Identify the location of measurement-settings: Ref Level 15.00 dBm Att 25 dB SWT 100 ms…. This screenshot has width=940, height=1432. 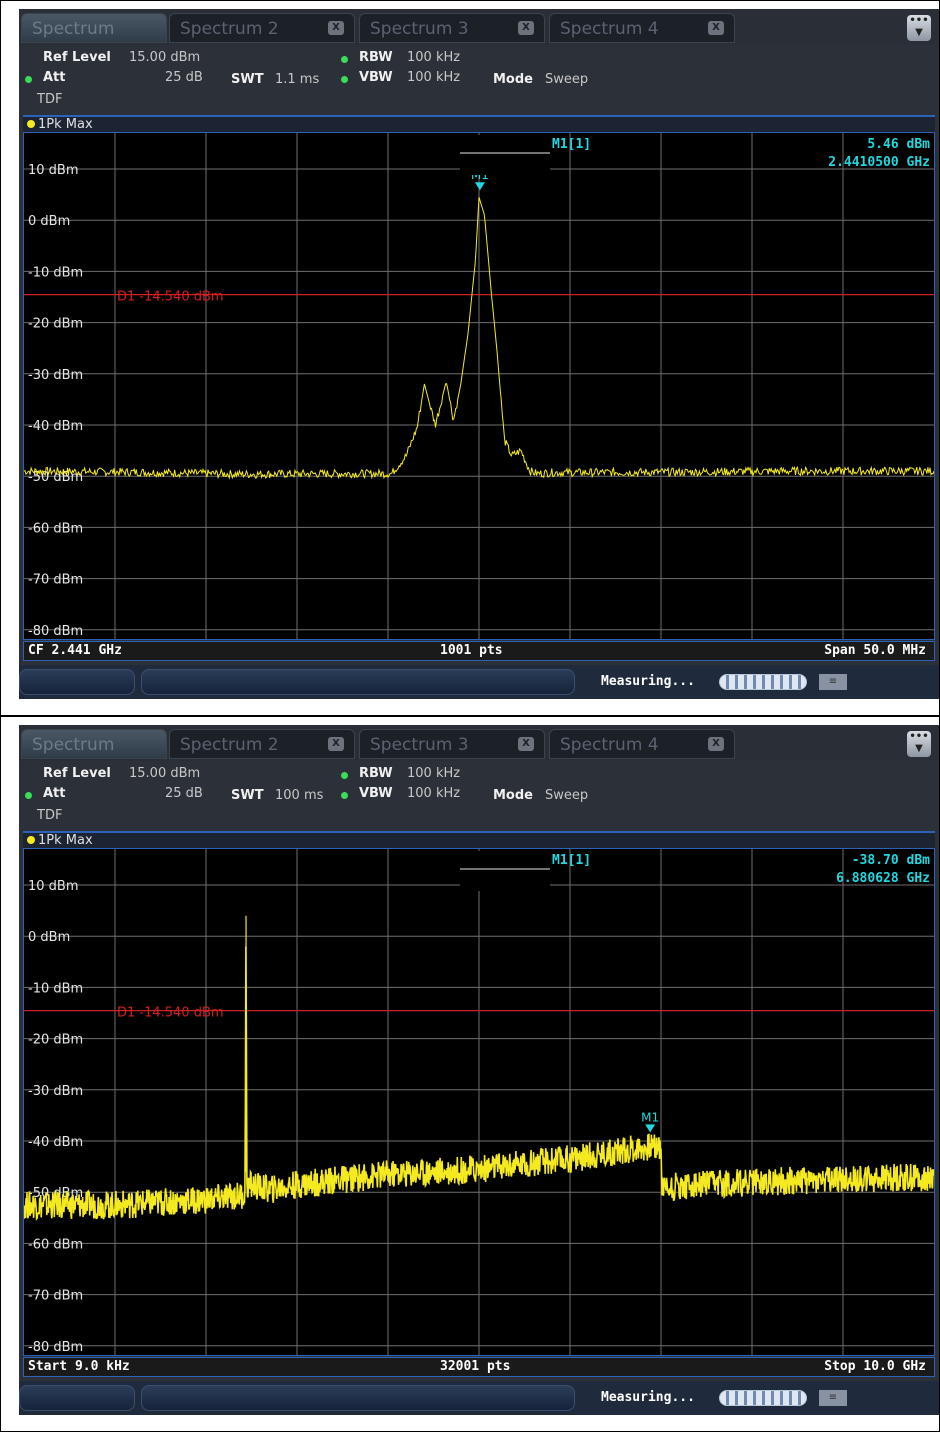
(479, 796).